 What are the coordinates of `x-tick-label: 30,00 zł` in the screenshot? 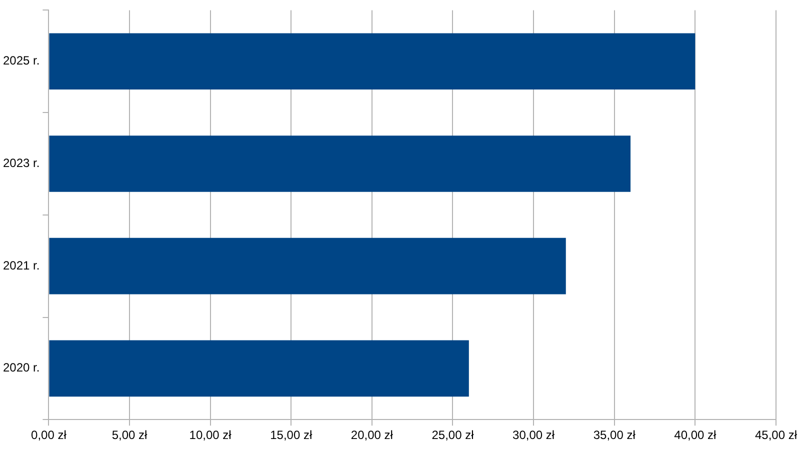 It's located at (533, 435).